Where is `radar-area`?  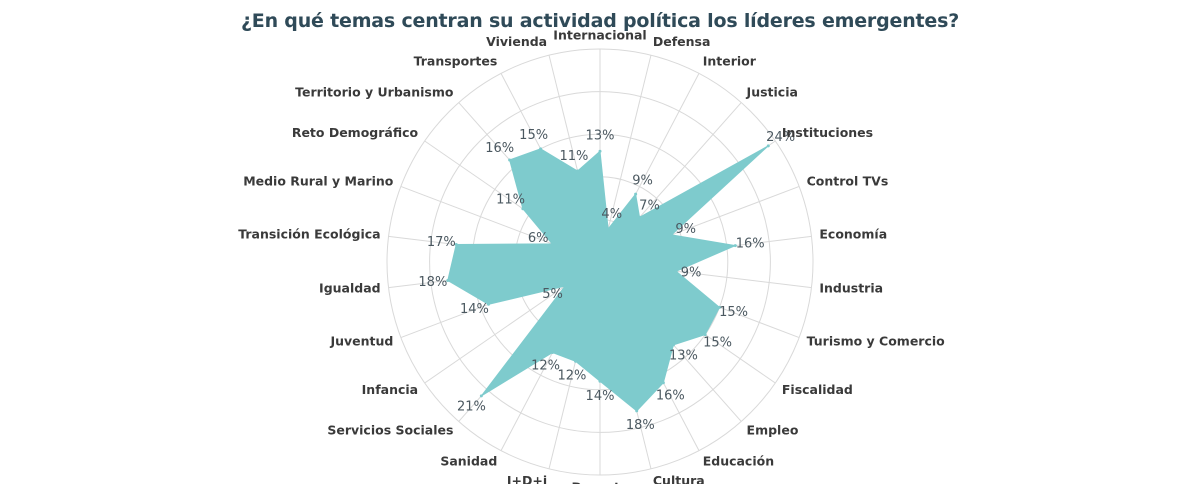
radar-area is located at coordinates (608, 278).